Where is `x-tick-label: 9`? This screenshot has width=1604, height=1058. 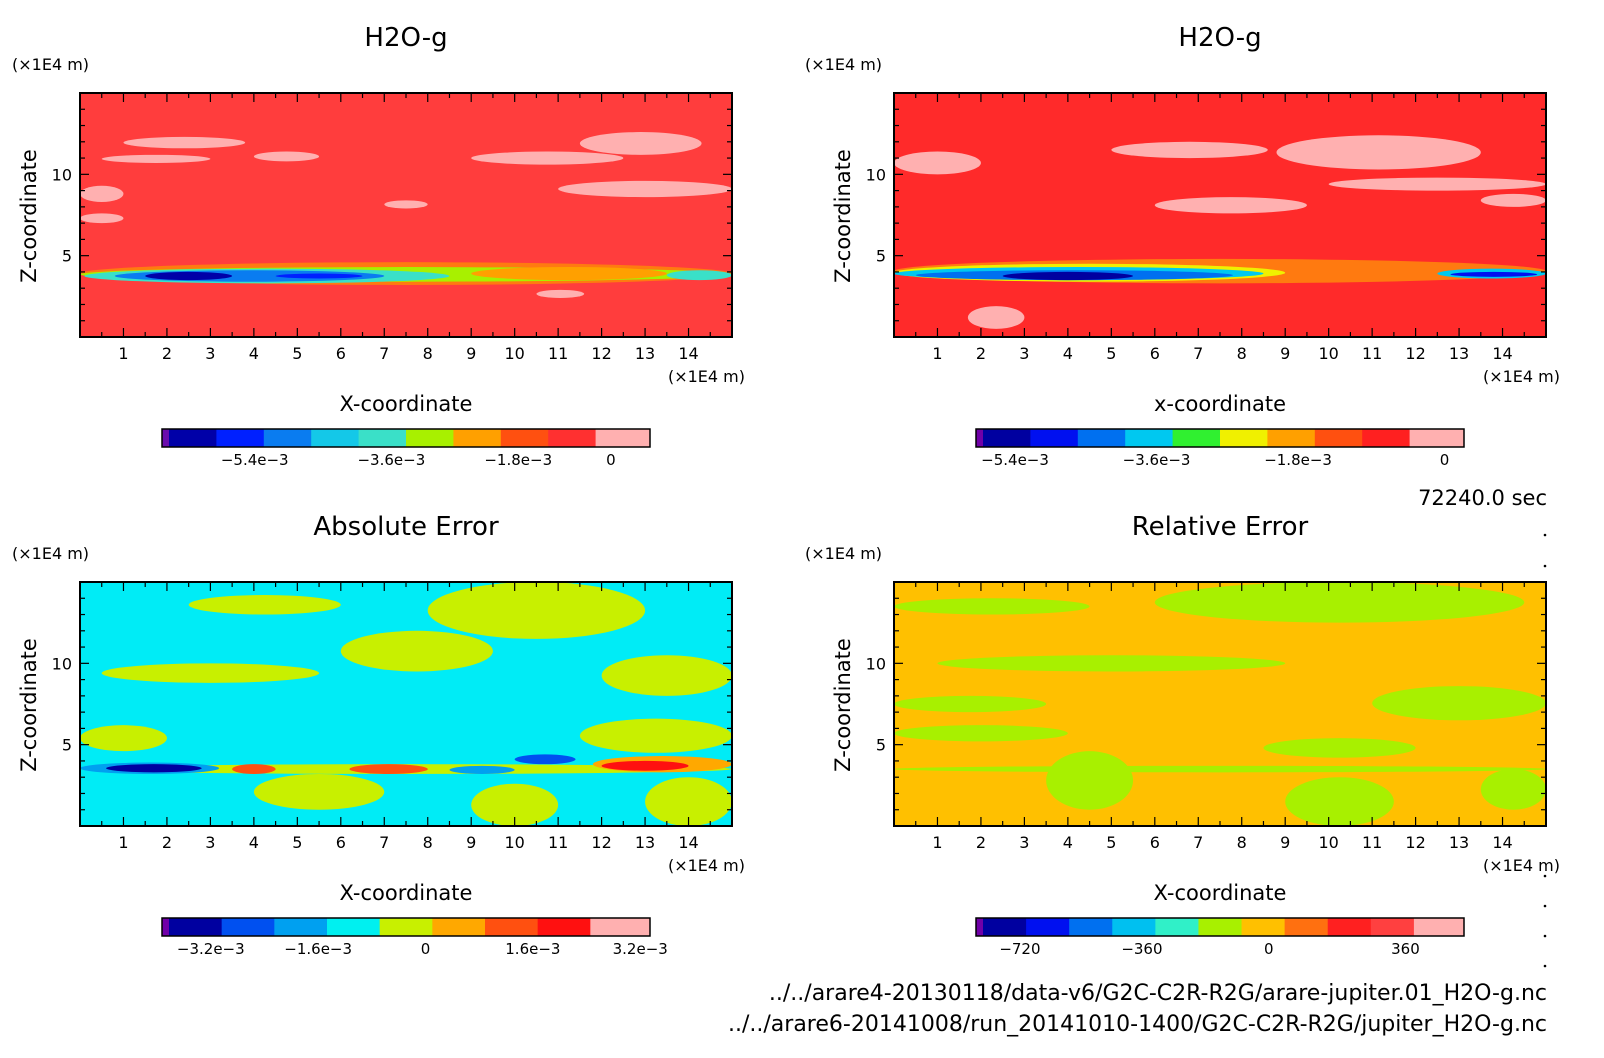
x-tick-label: 9 is located at coordinates (1285, 842).